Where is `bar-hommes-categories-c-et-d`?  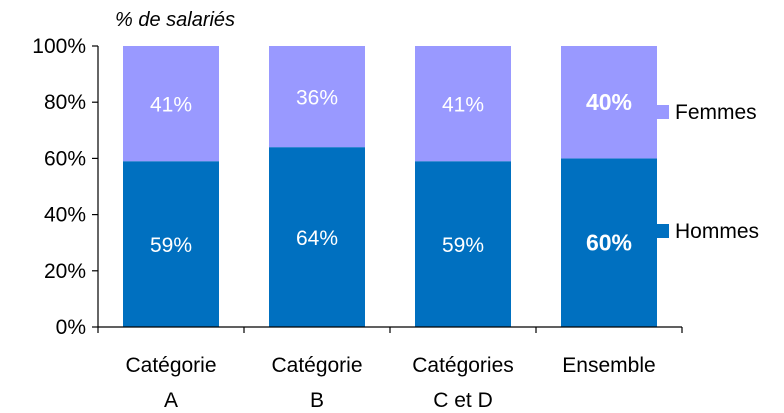
bar-hommes-categories-c-et-d is located at coordinates (463, 244).